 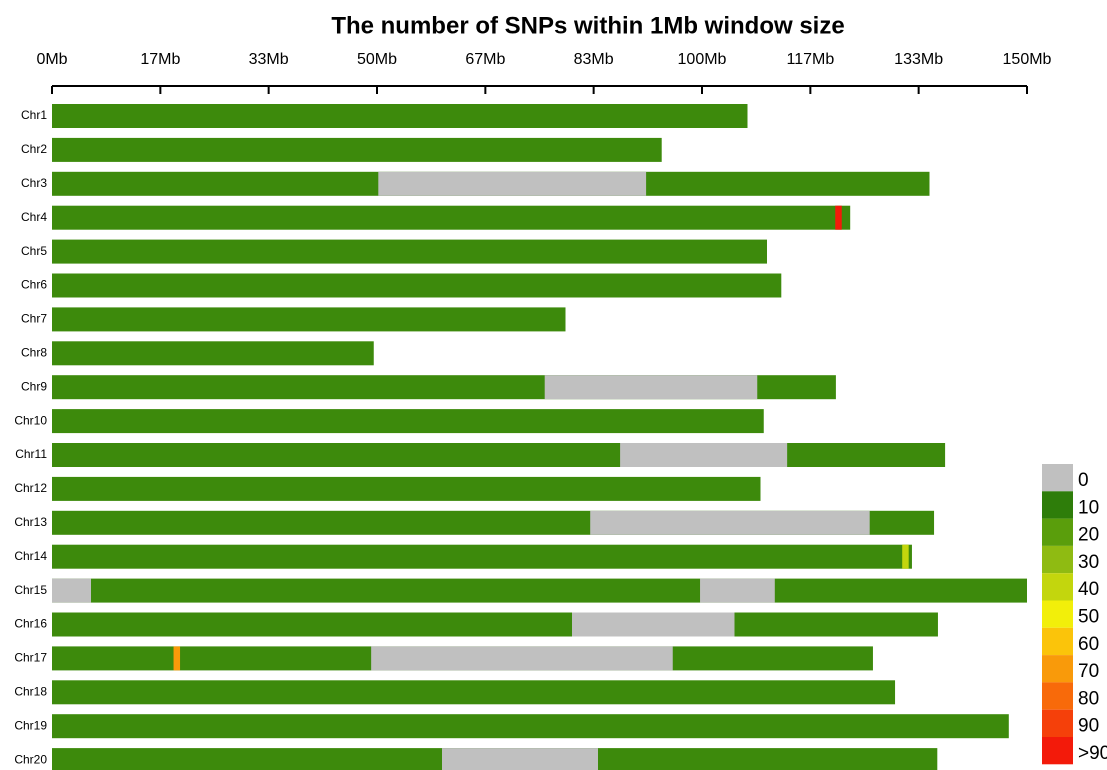 What do you see at coordinates (1027, 59) in the screenshot?
I see `x-tick-label: 150Mb` at bounding box center [1027, 59].